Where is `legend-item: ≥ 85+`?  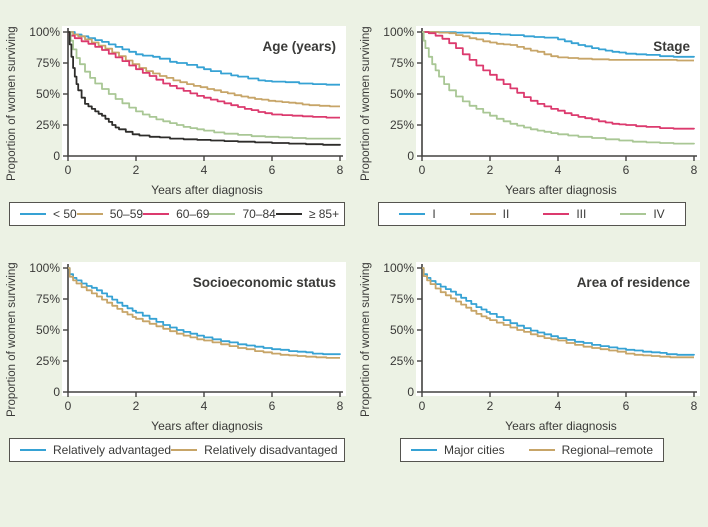 legend-item: ≥ 85+ is located at coordinates (307, 214).